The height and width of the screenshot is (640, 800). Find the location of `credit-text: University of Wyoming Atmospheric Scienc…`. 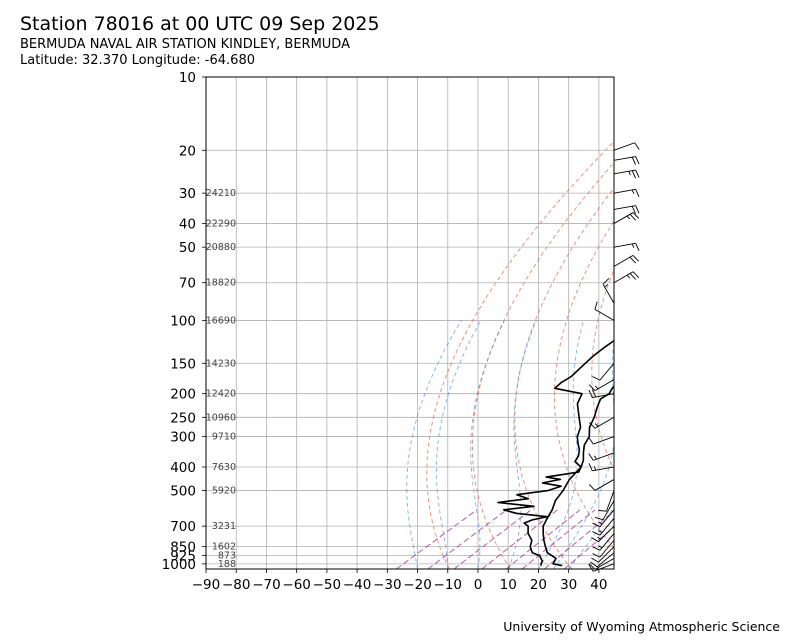

credit-text: University of Wyoming Atmospheric Scienc… is located at coordinates (641, 626).